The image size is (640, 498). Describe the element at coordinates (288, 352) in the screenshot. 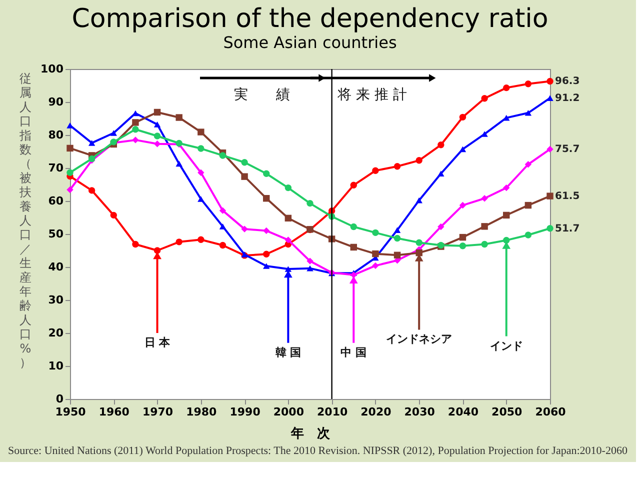

I see `text: 韓 国` at that location.